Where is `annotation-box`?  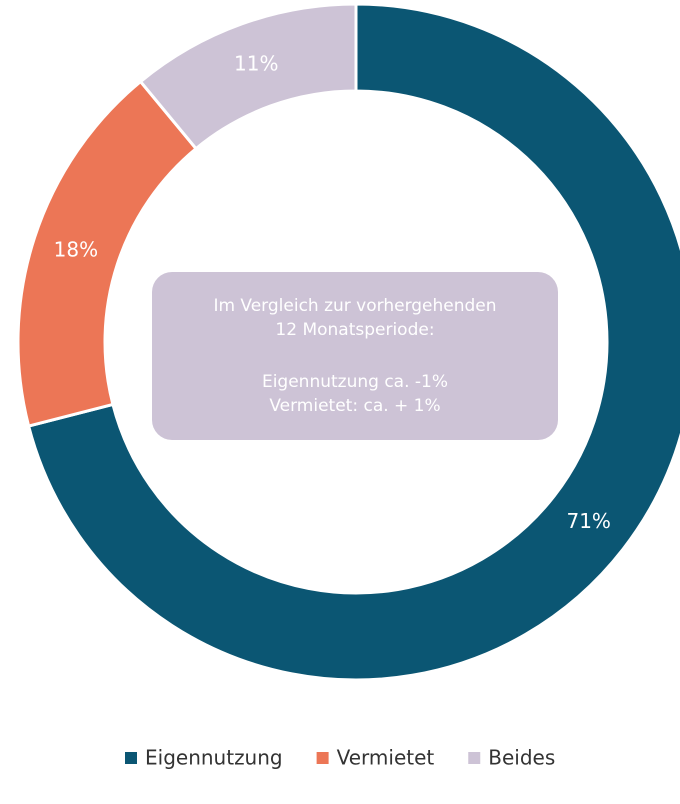 annotation-box is located at coordinates (355, 356).